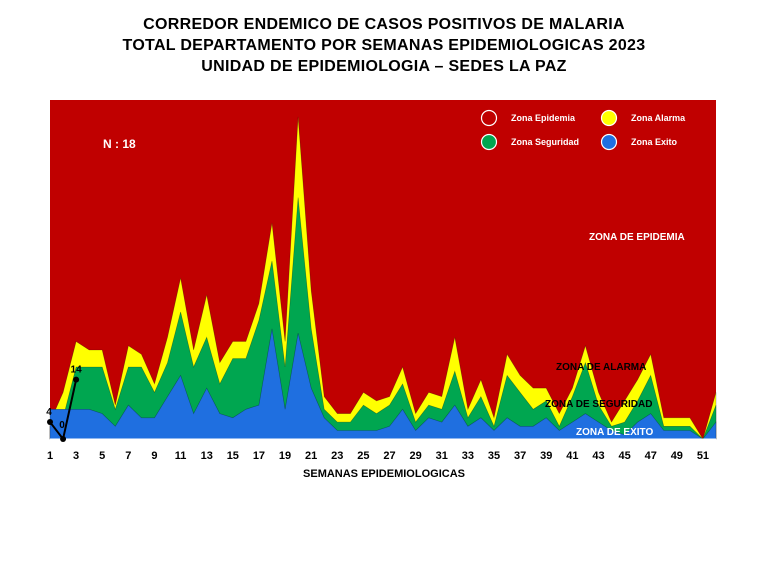 The image size is (768, 576). Describe the element at coordinates (614, 432) in the screenshot. I see `zona-exito-label: ZONA DE EXITO` at that location.